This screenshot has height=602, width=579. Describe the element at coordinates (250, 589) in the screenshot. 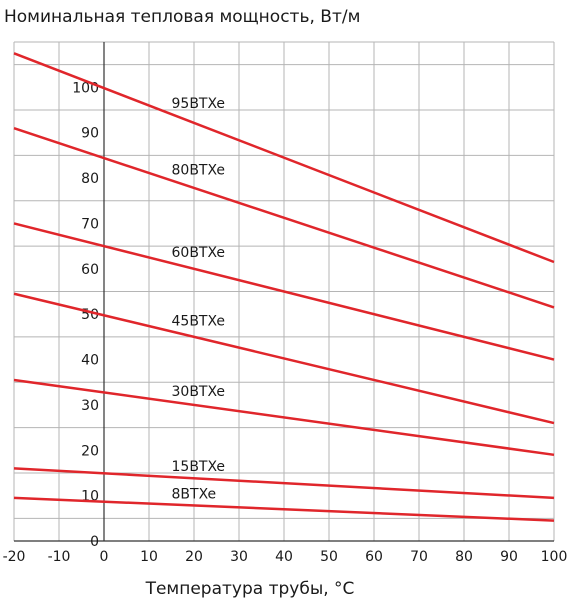

I see `x-axis-label: Температура трубы, °C` at that location.